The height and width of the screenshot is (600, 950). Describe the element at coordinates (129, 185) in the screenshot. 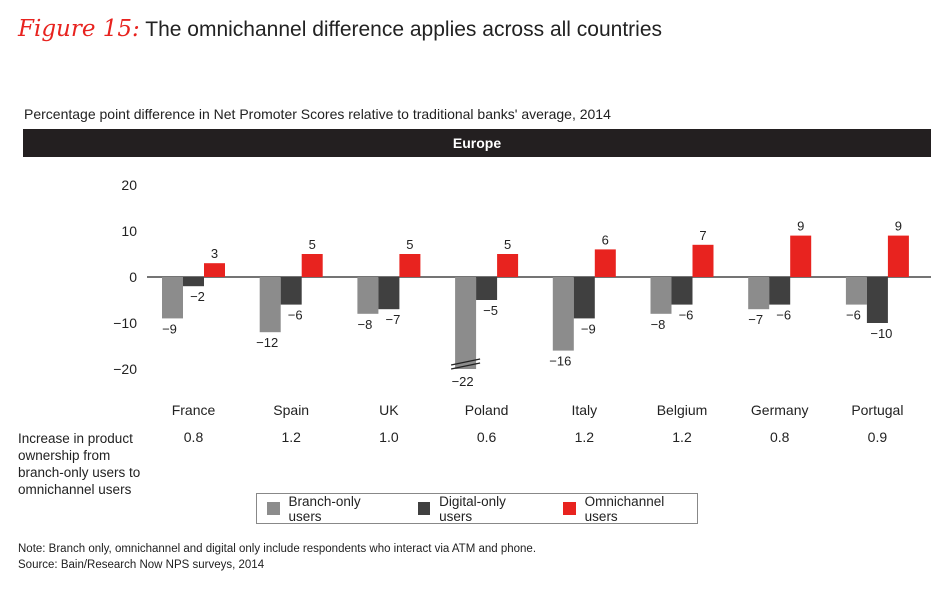

I see `y-tick-label: 20` at that location.